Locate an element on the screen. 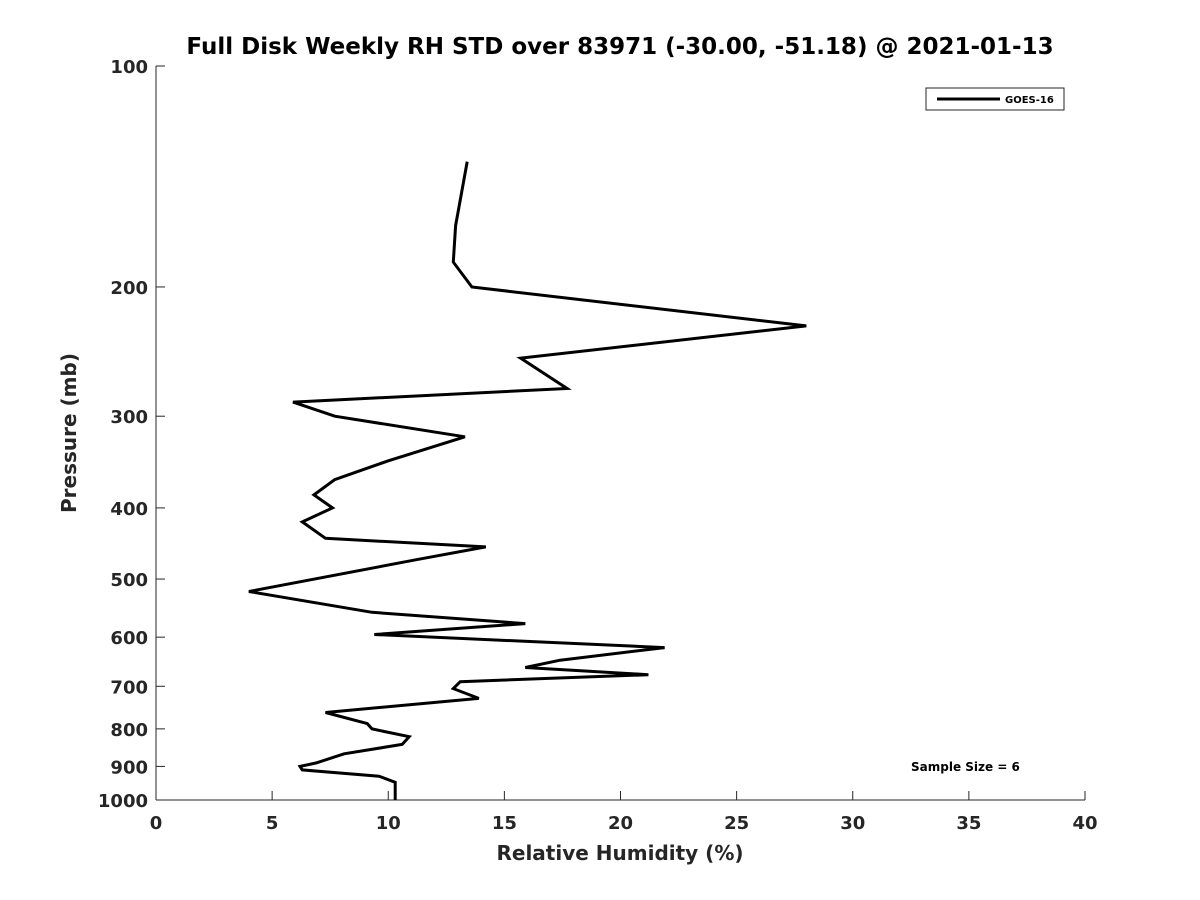 This screenshot has height=900, width=1200. y-tick-label: 200 is located at coordinates (129, 288).